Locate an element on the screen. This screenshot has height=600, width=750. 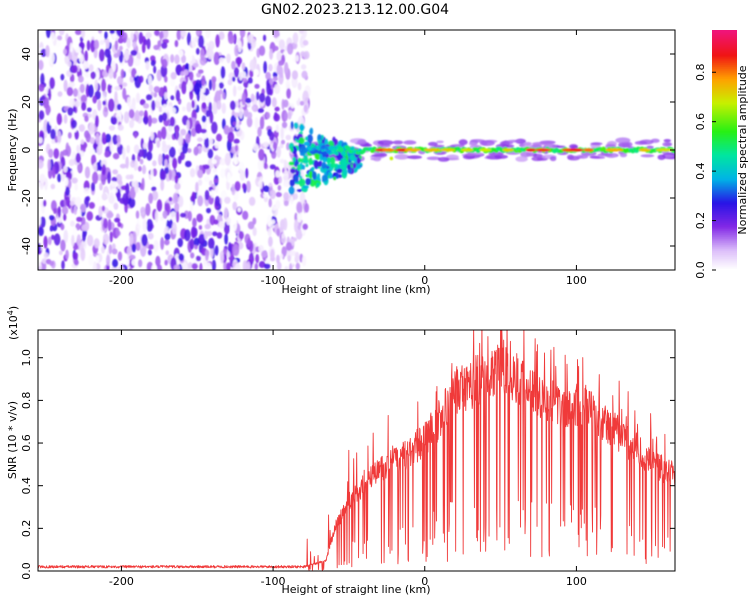
bottom-y-tick-label: 1.0 is located at coordinates (26, 358).